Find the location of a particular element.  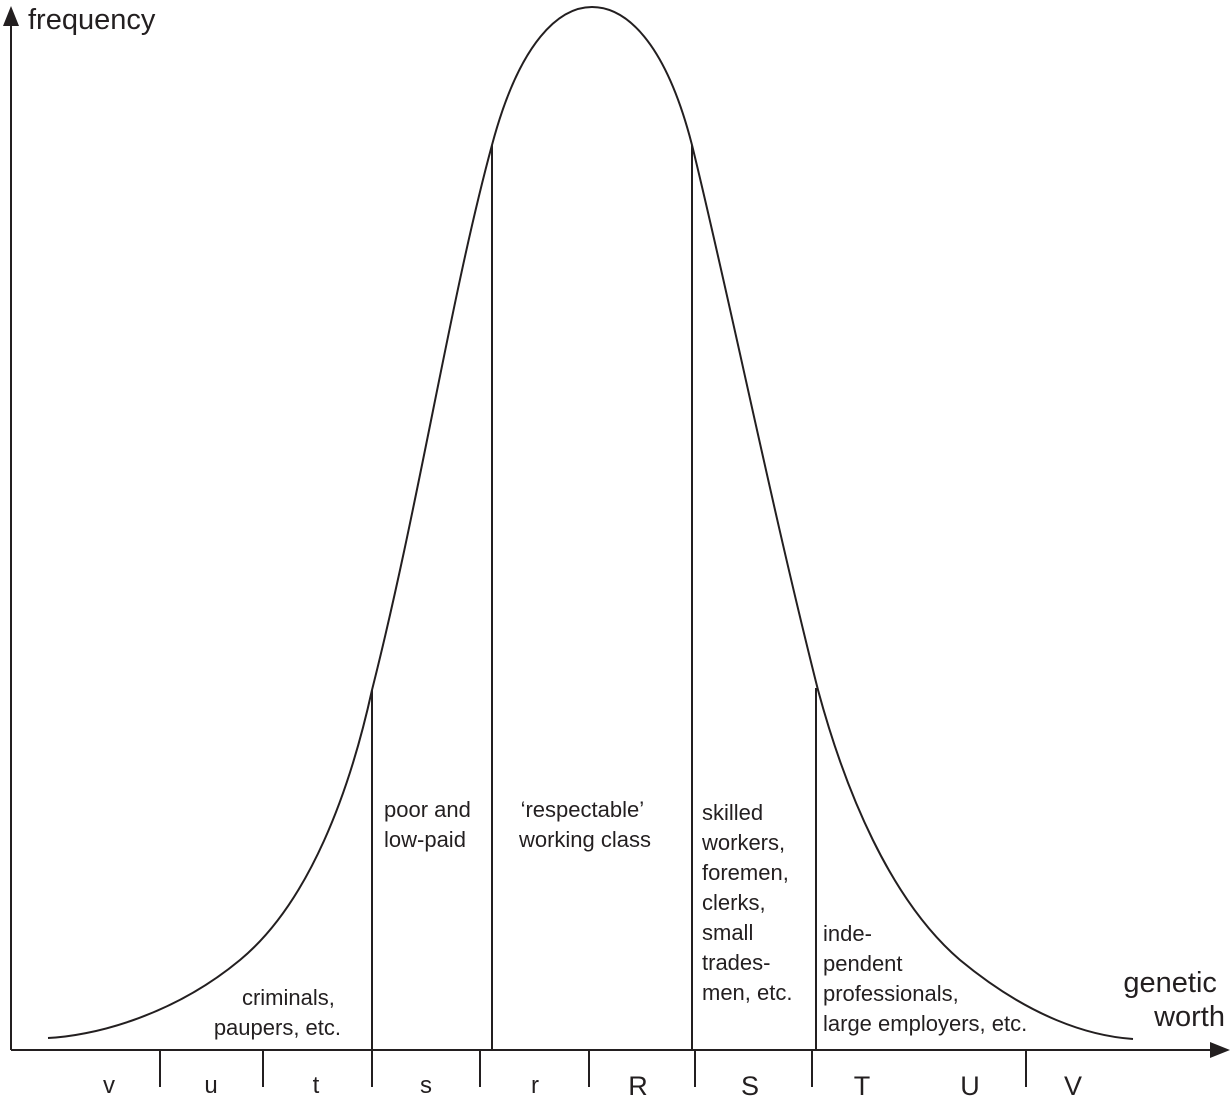

band-label-line: ‘respectable’ is located at coordinates (582, 809).